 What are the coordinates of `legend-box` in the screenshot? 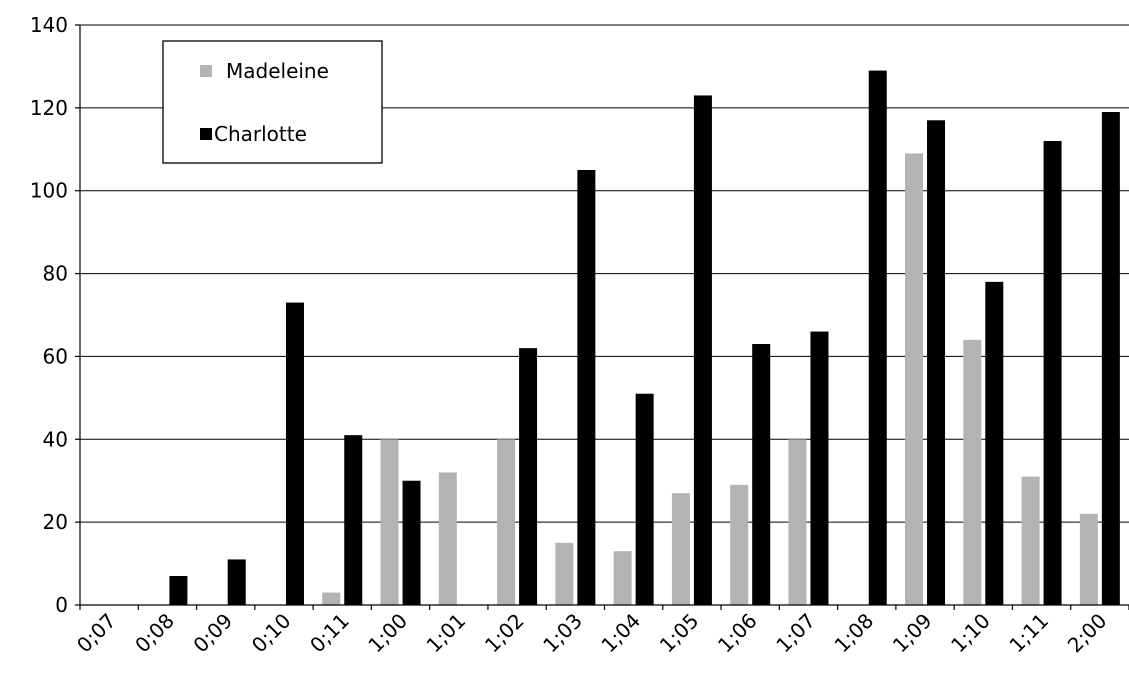 It's located at (272, 102).